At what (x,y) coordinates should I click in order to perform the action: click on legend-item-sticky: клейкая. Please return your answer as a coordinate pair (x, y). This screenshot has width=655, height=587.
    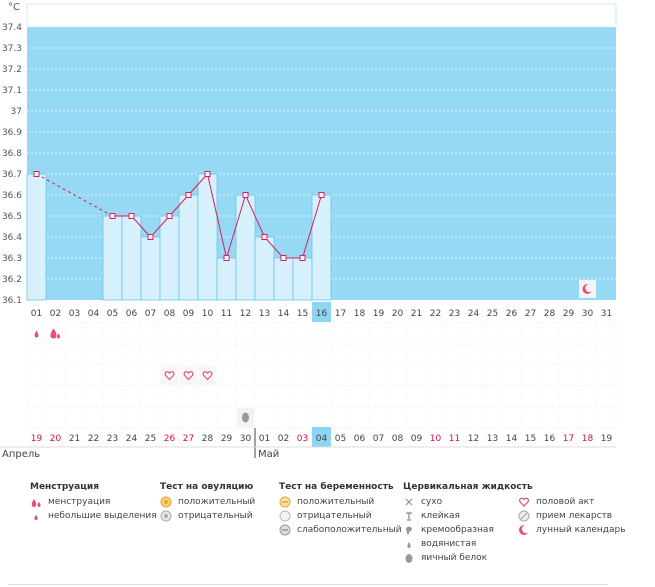
    Looking at the image, I should click on (468, 516).